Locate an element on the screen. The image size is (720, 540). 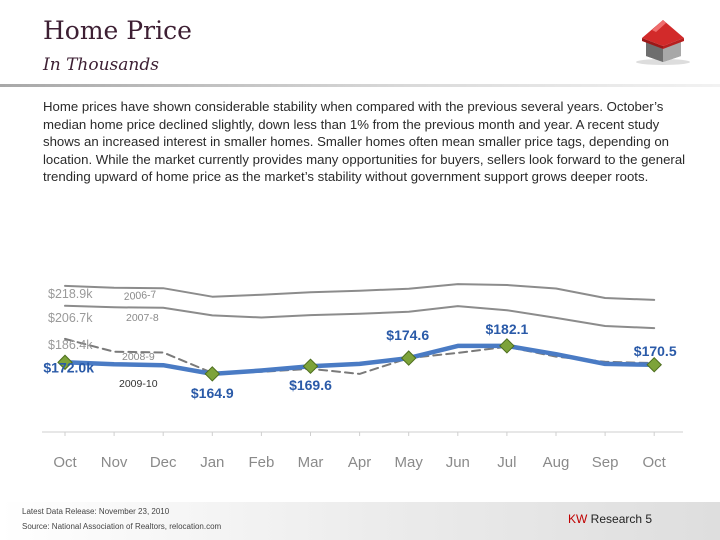
page-title: Home Price is located at coordinates (117, 30).